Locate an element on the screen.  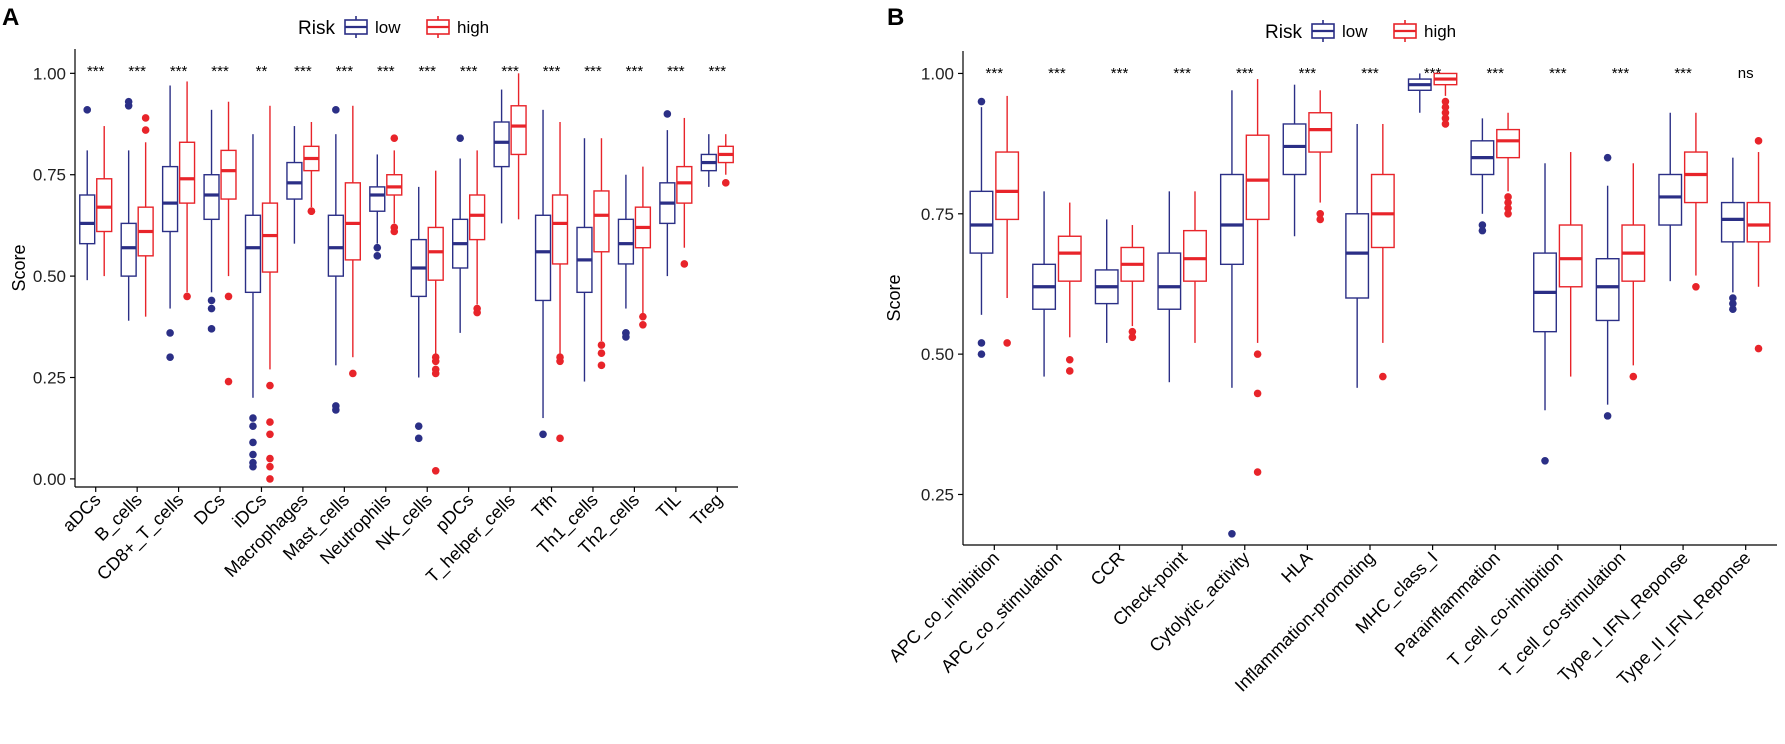
box-low-DCs is located at coordinates (211, 221).